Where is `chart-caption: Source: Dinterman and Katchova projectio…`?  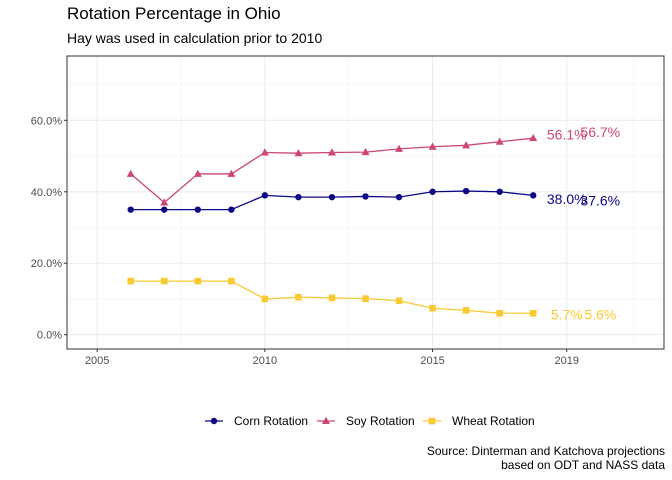
chart-caption: Source: Dinterman and Katchova projectio… is located at coordinates (546, 458).